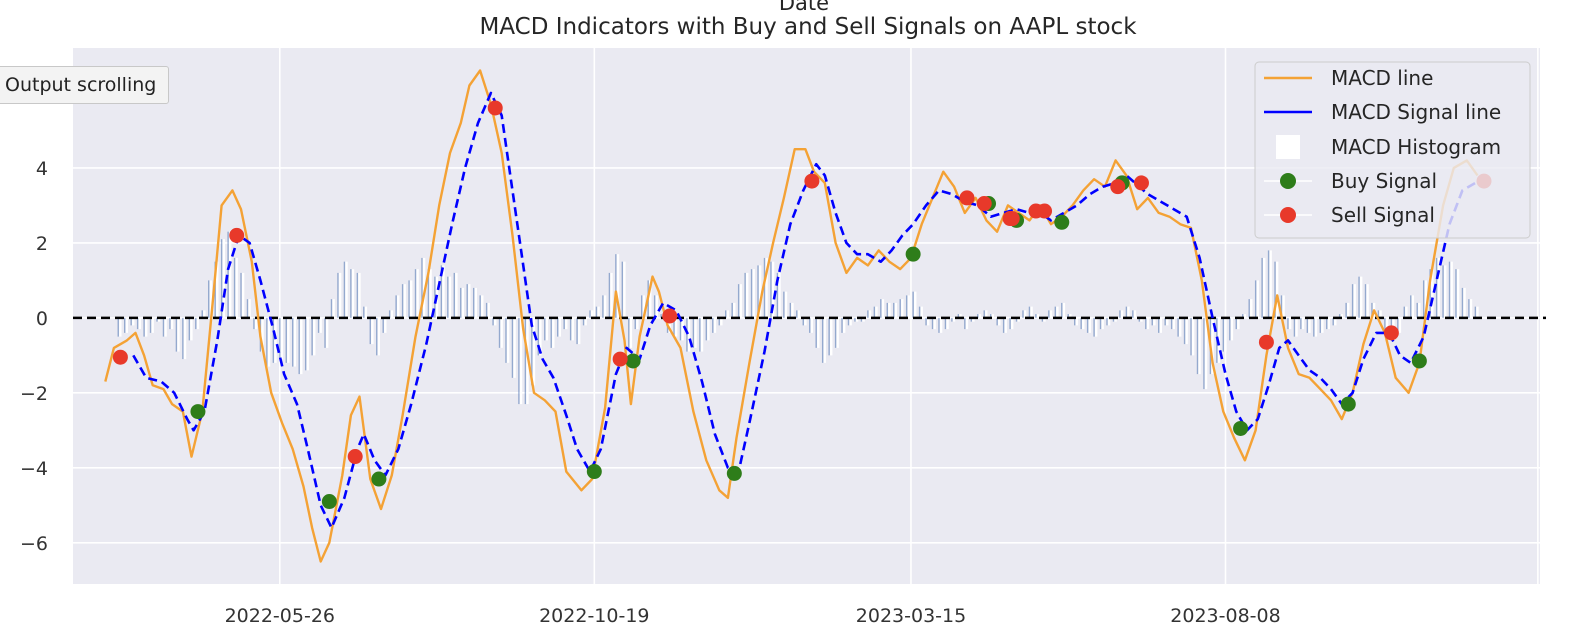  What do you see at coordinates (280, 616) in the screenshot?
I see `x-tick-label: 2022-05-26` at bounding box center [280, 616].